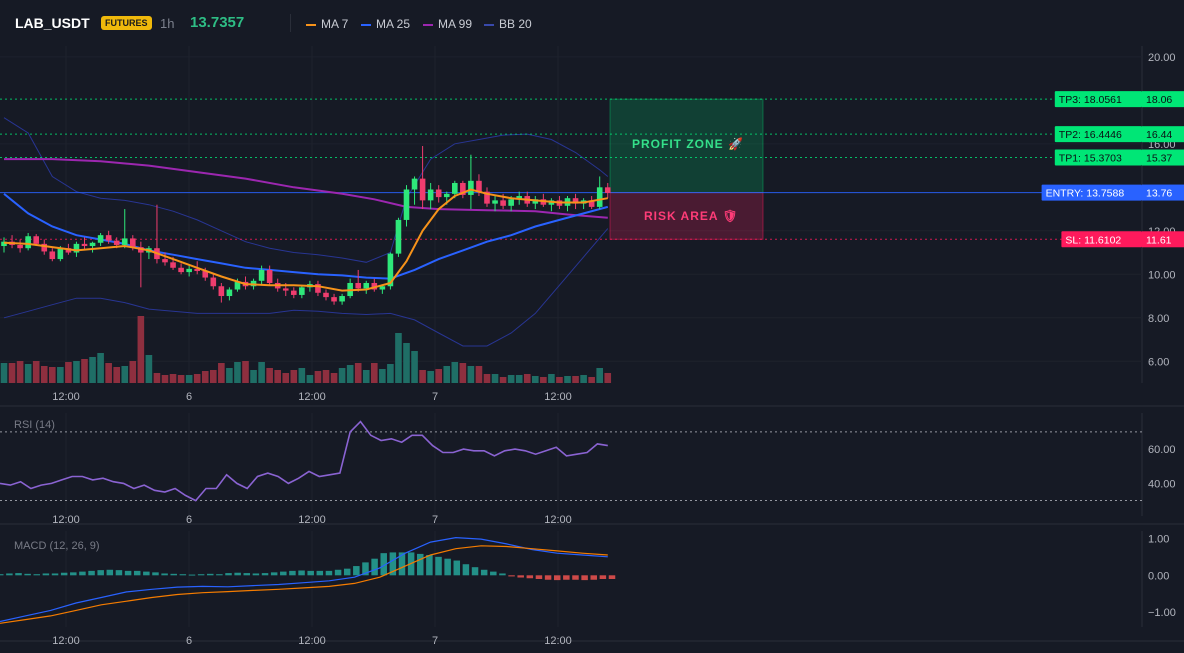  I want to click on profit-zone-label: PROFIT ZONE 🚀, so click(688, 144).